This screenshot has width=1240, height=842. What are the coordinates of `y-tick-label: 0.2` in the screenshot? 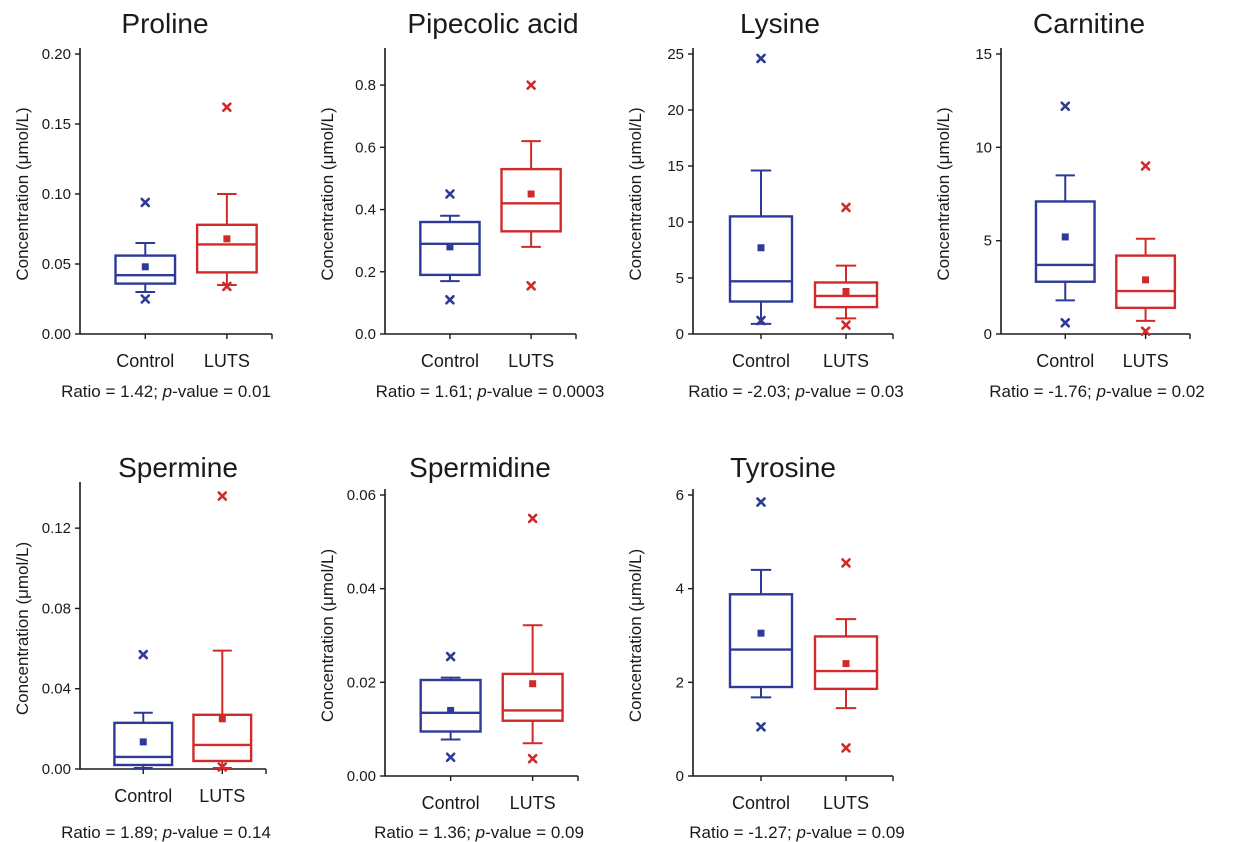 It's located at (365, 272).